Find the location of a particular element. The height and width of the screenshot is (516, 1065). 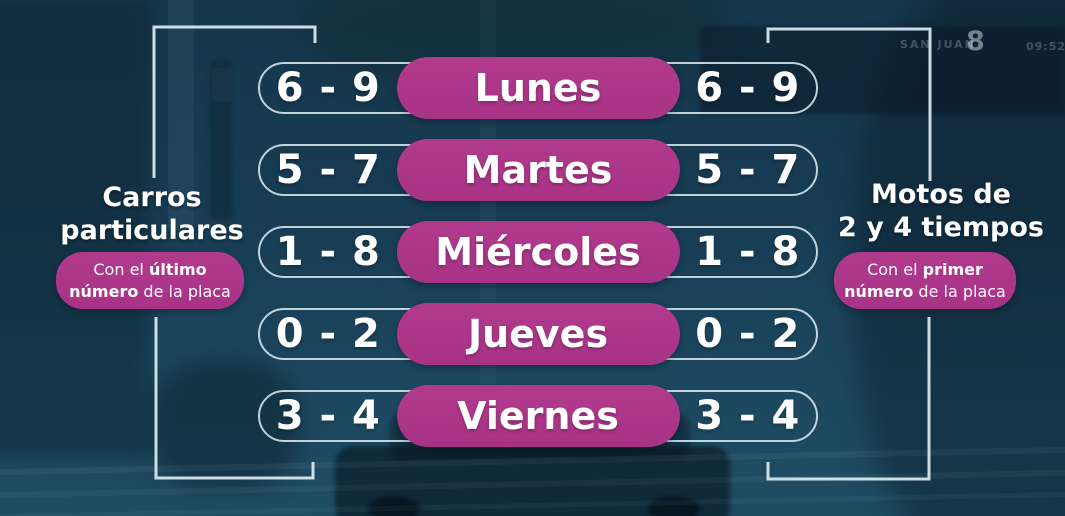

motos-title-line2: 2 y 4 tiempos is located at coordinates (941, 227).